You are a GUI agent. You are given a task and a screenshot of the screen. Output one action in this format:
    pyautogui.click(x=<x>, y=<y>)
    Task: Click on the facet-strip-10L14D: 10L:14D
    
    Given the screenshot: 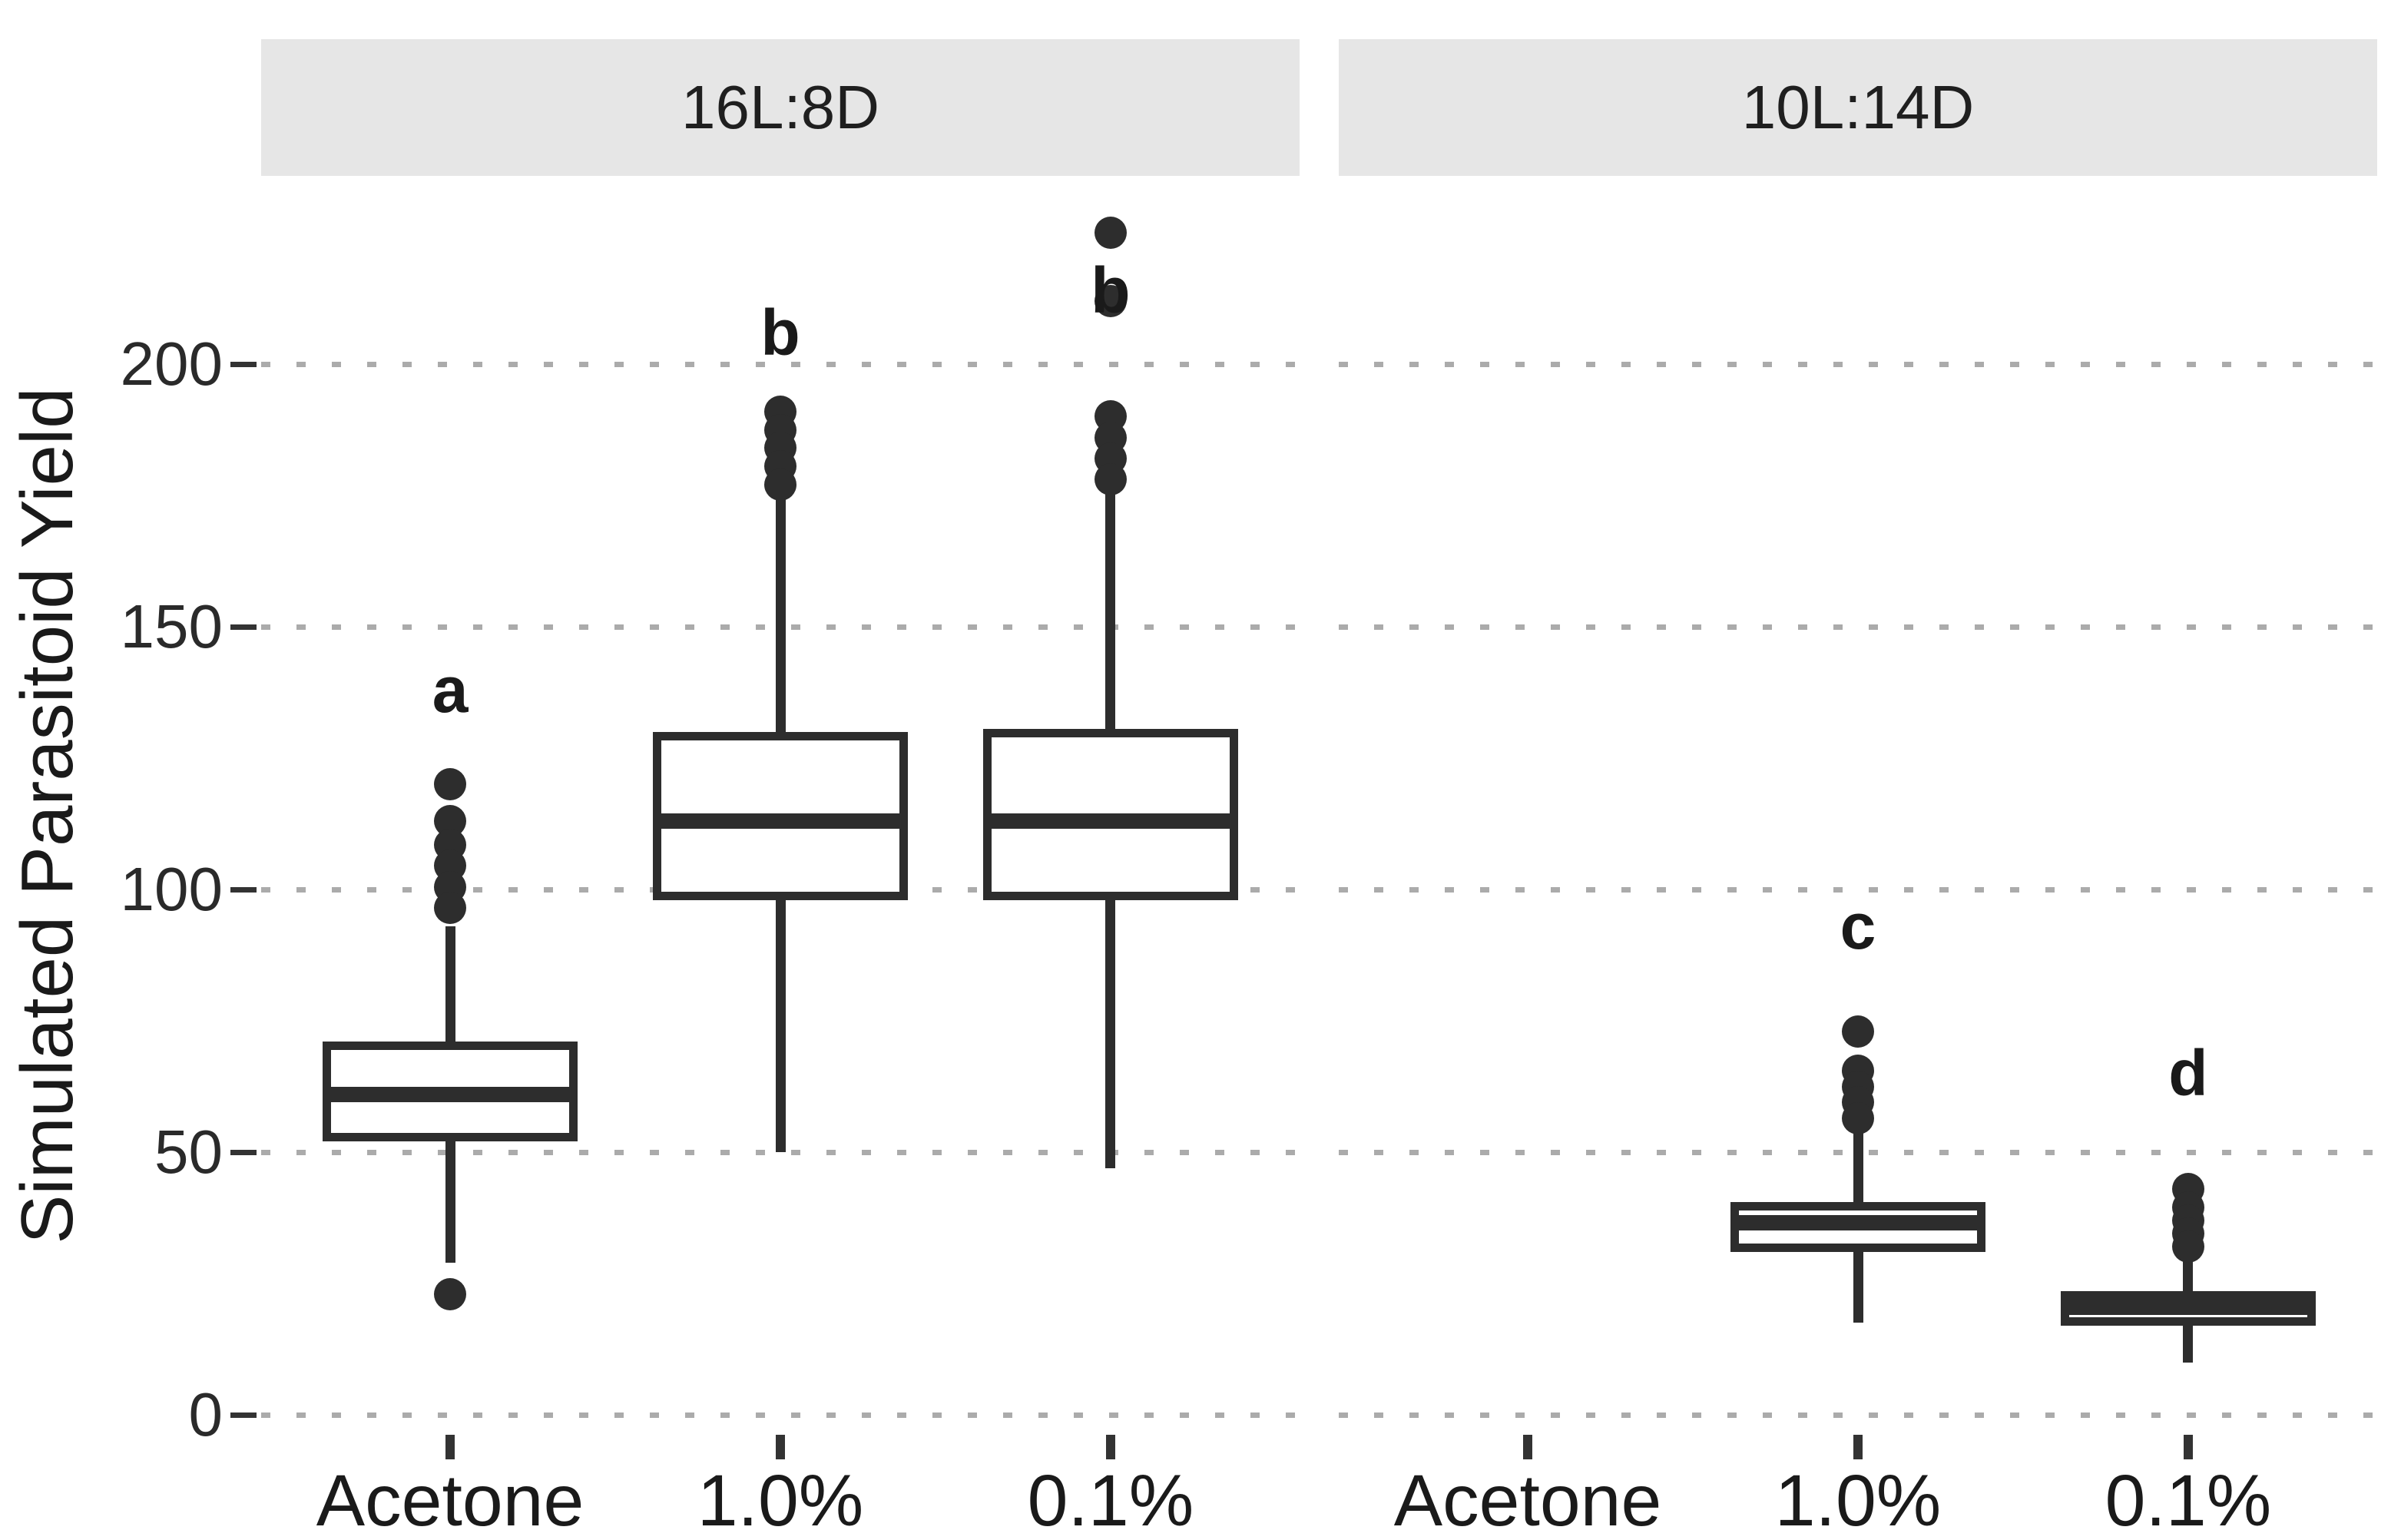 What is the action you would take?
    pyautogui.click(x=1858, y=107)
    